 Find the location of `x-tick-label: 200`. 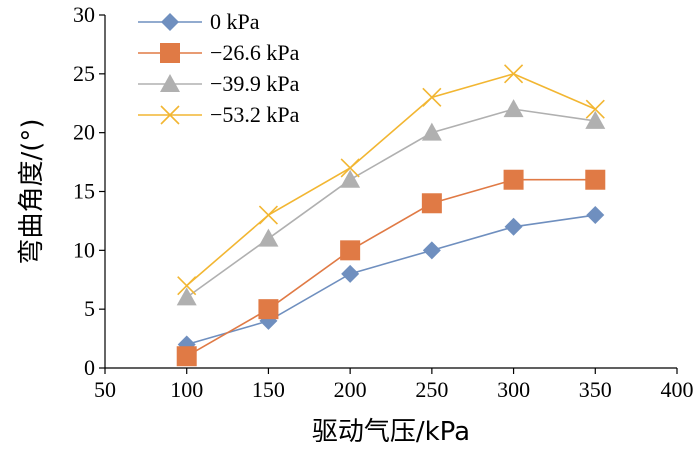

x-tick-label: 200 is located at coordinates (350, 389).